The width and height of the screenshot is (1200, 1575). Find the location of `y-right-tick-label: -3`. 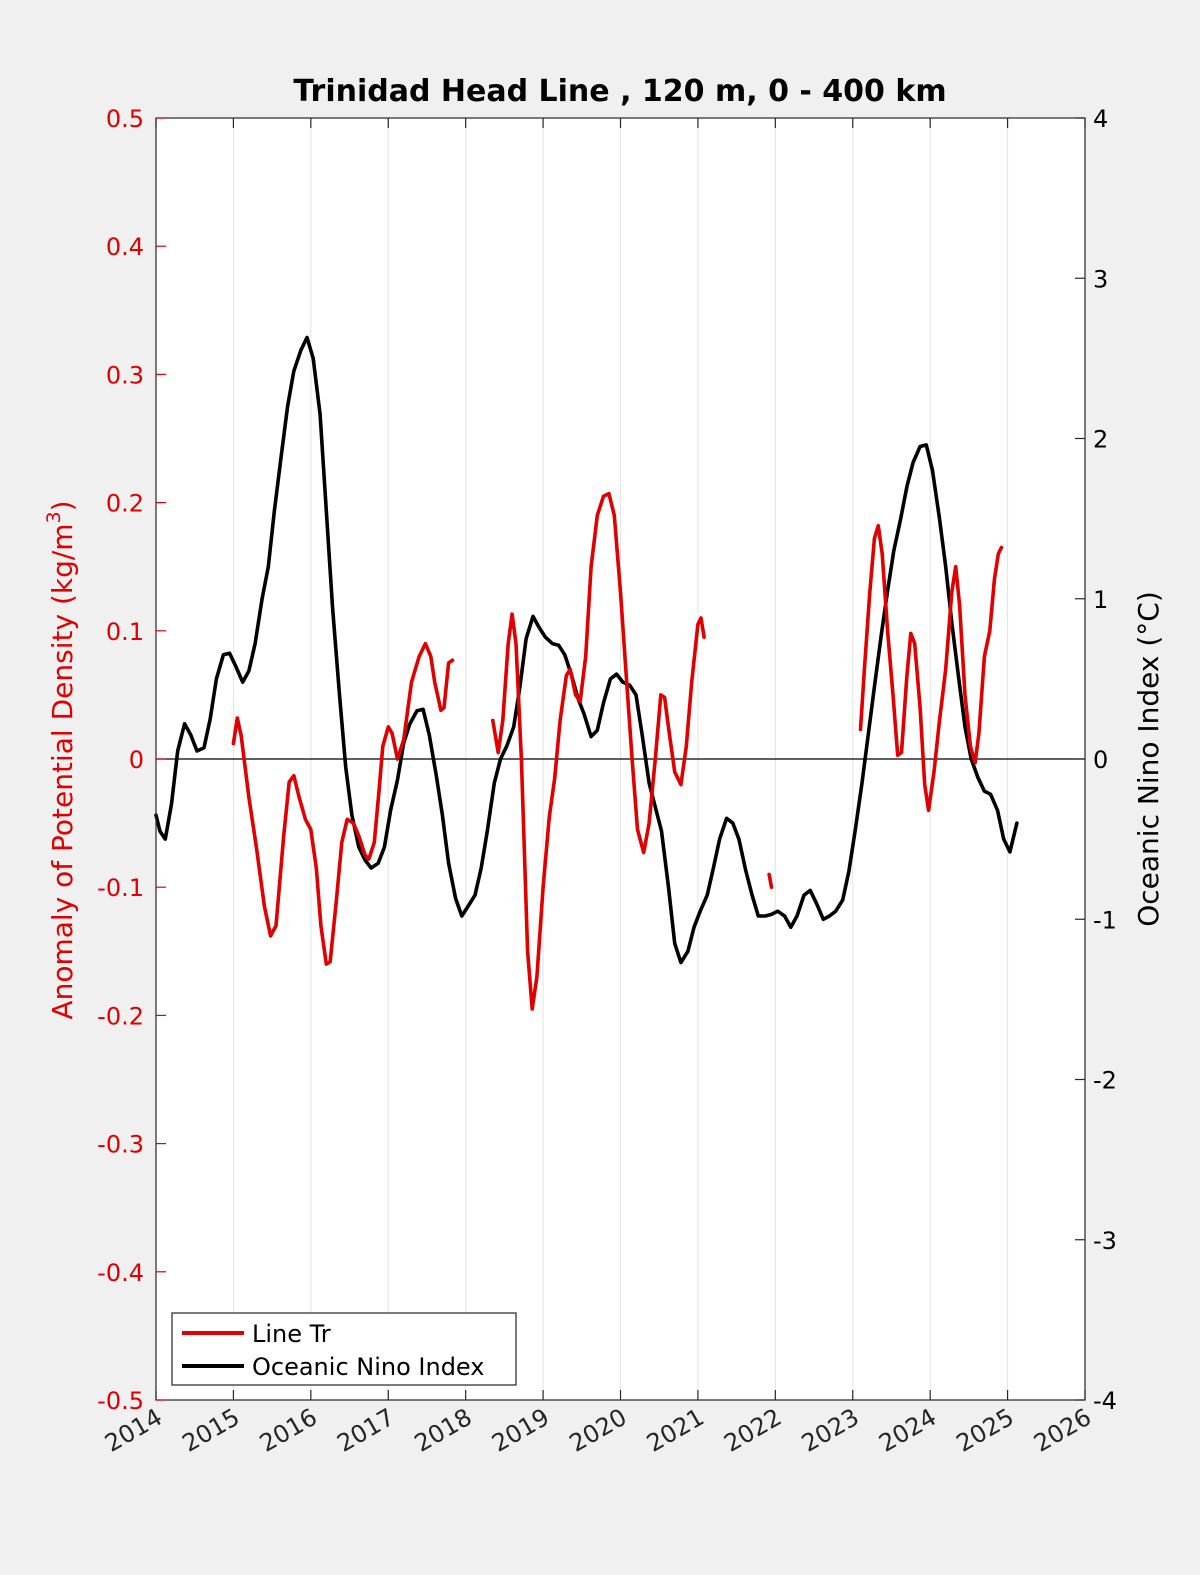

y-right-tick-label: -3 is located at coordinates (1105, 1241).